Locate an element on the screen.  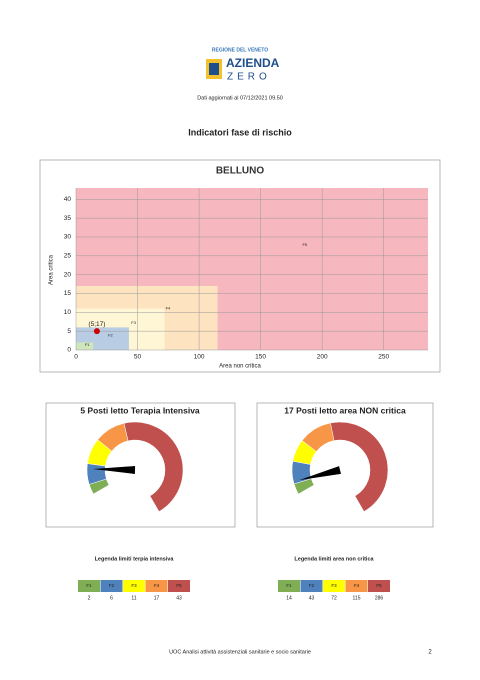
gauge-title: 17 Posti letto area NON critica is located at coordinates (345, 410).